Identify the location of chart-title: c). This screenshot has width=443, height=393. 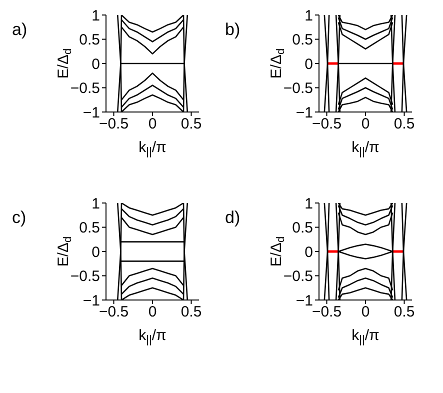
(19, 218).